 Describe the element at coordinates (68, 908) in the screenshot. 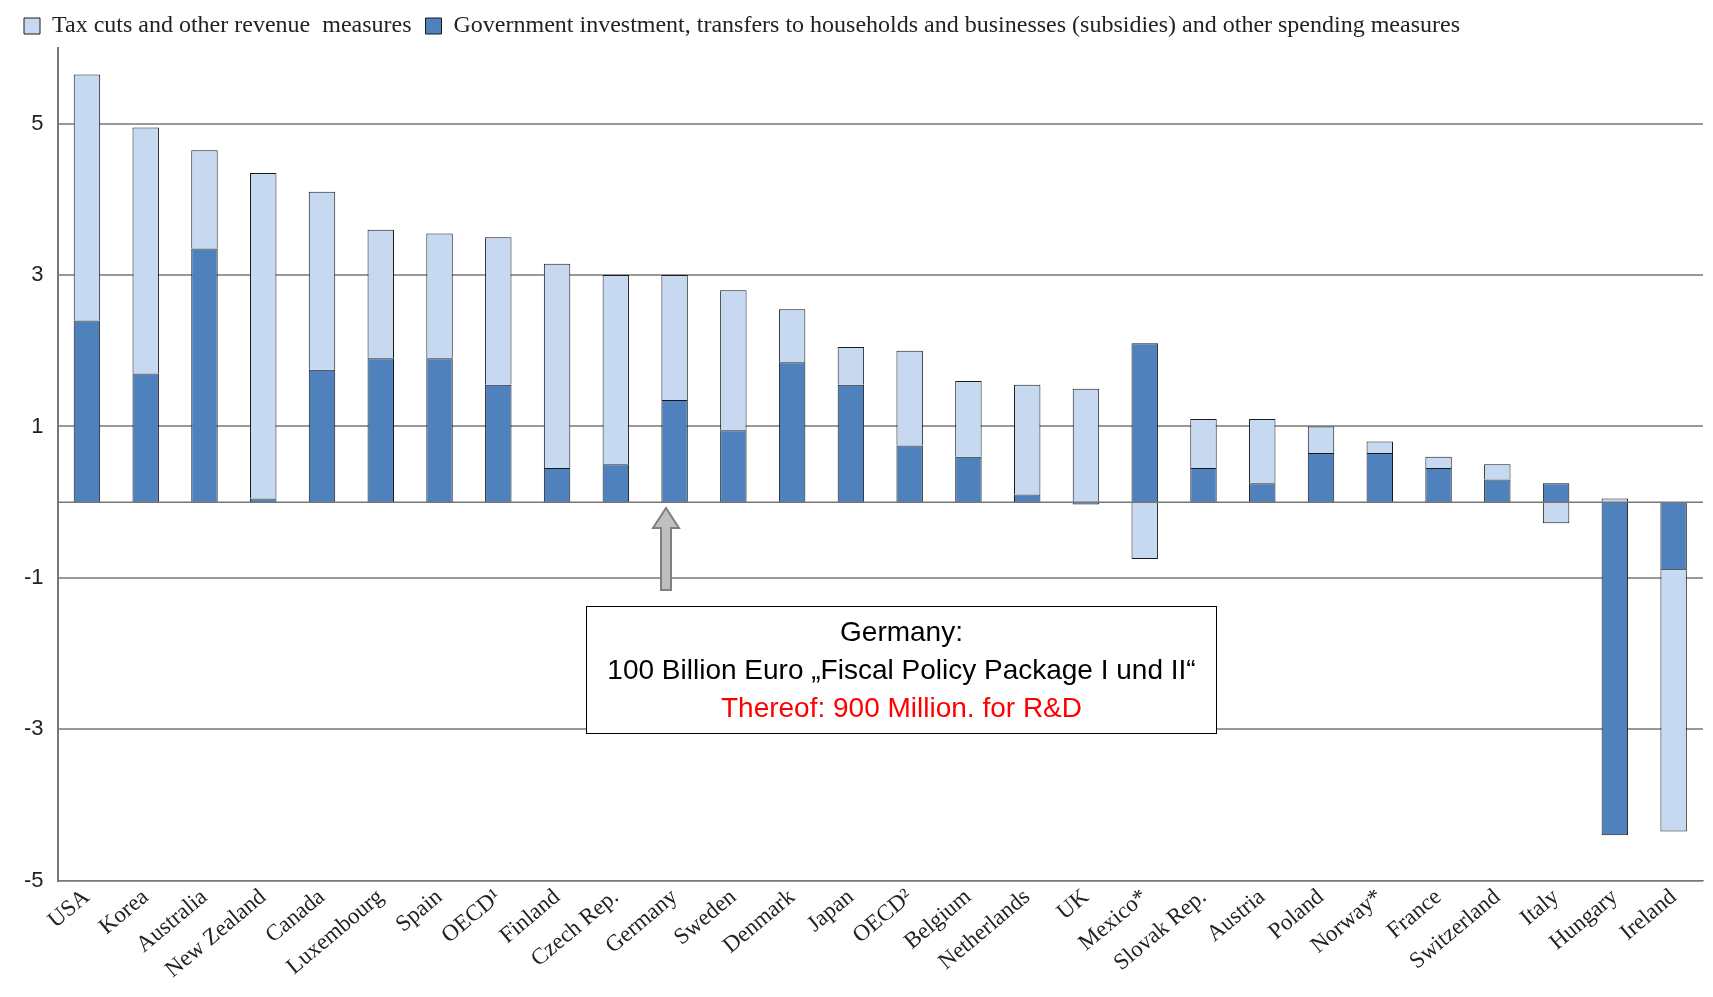

I see `x-tick-label: USA` at that location.